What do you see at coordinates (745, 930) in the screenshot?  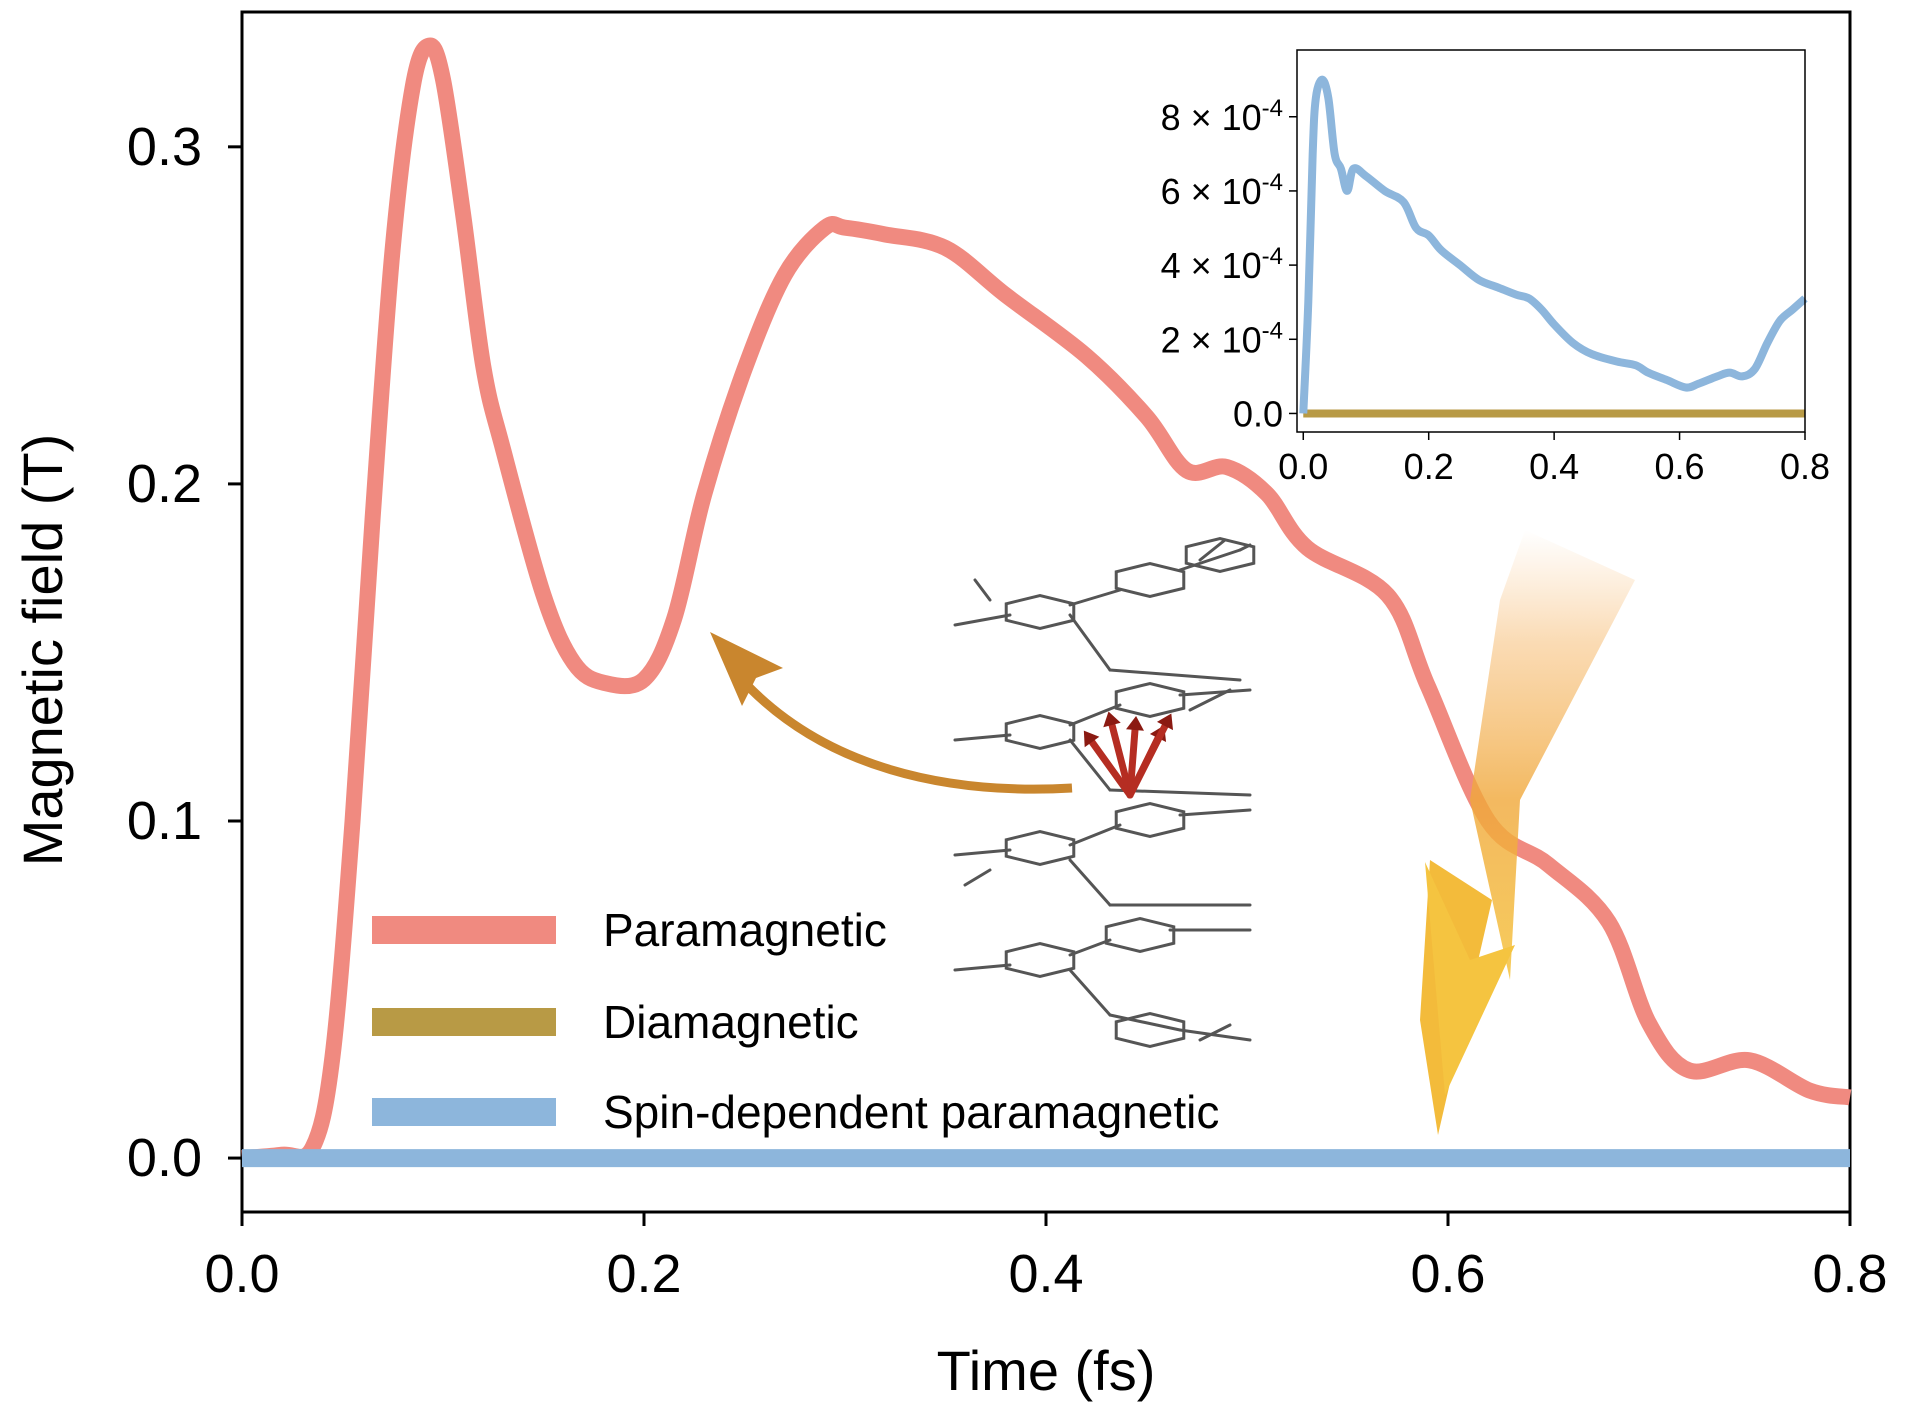 I see `legend-label-paramagnetic: Paramagnetic` at bounding box center [745, 930].